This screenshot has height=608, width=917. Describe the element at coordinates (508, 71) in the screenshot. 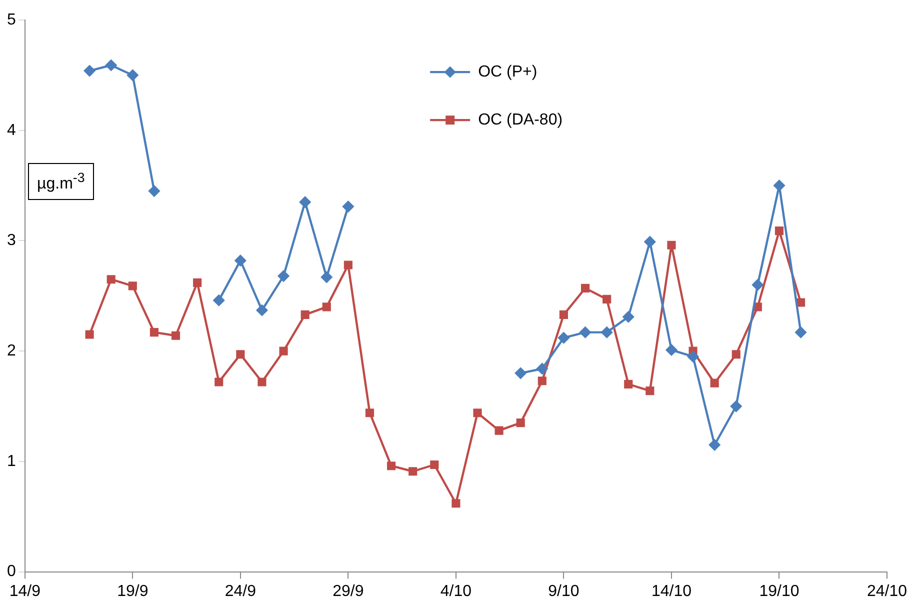

I see `legend-label: OC (P+)` at that location.